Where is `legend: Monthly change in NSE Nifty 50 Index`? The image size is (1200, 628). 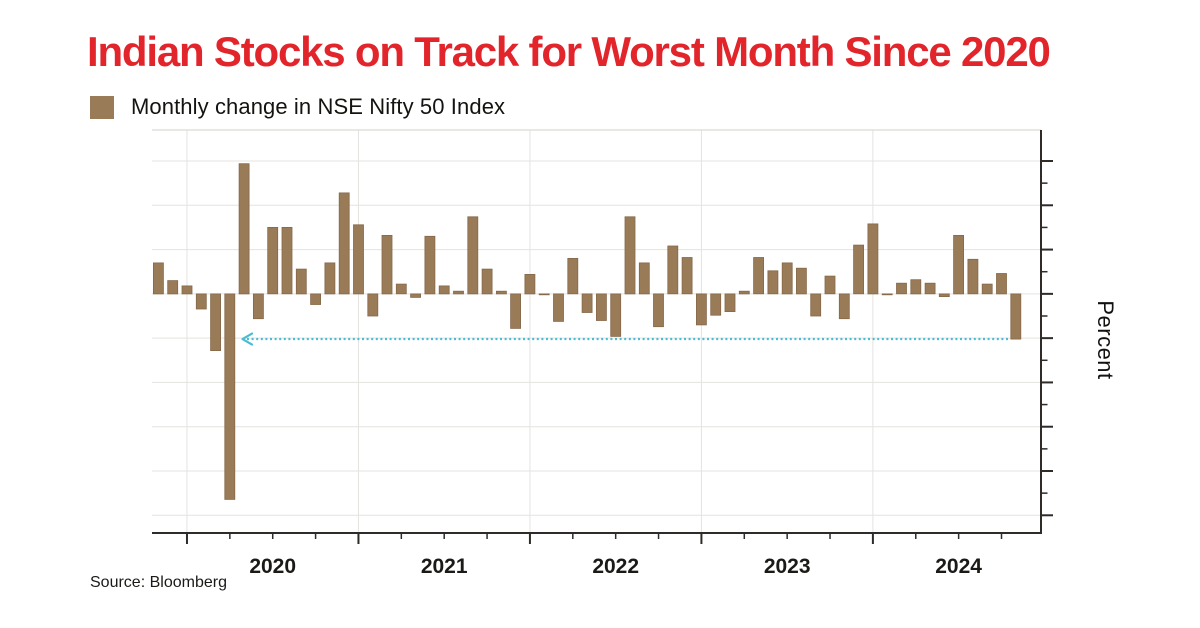
legend: Monthly change in NSE Nifty 50 Index is located at coordinates (297, 107).